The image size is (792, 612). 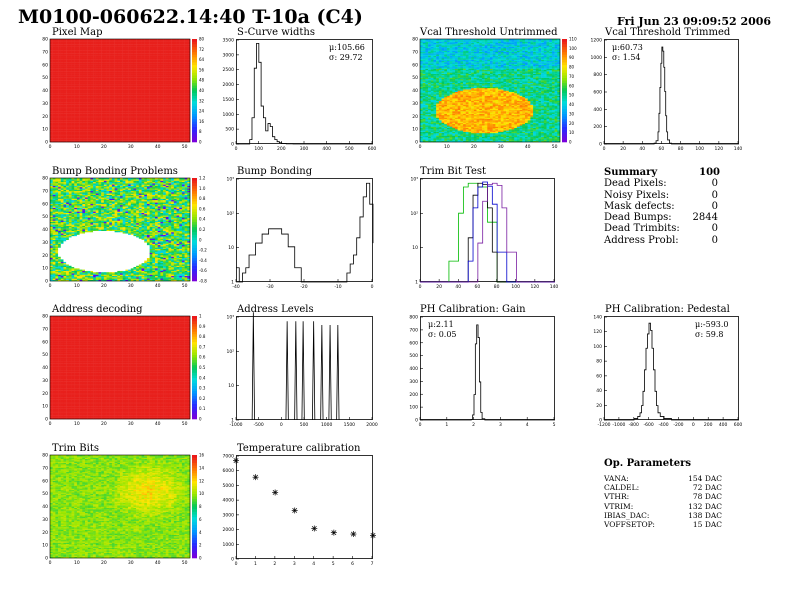 What do you see at coordinates (194, 89) in the screenshot?
I see `colorscale-step` at bounding box center [194, 89].